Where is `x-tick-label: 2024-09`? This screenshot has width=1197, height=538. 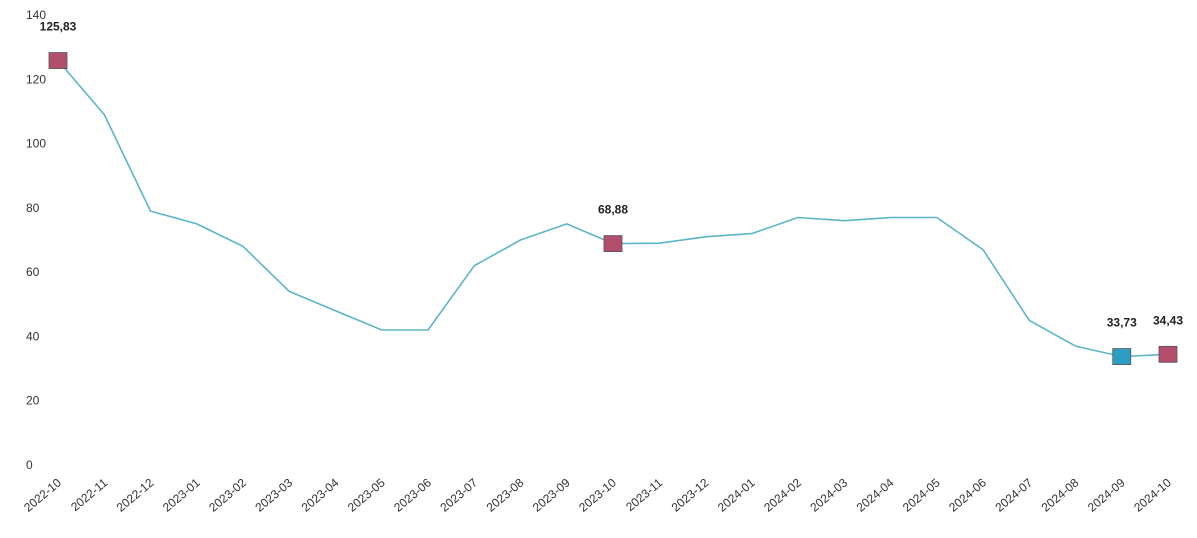 x-tick-label: 2024-09 is located at coordinates (1106, 494).